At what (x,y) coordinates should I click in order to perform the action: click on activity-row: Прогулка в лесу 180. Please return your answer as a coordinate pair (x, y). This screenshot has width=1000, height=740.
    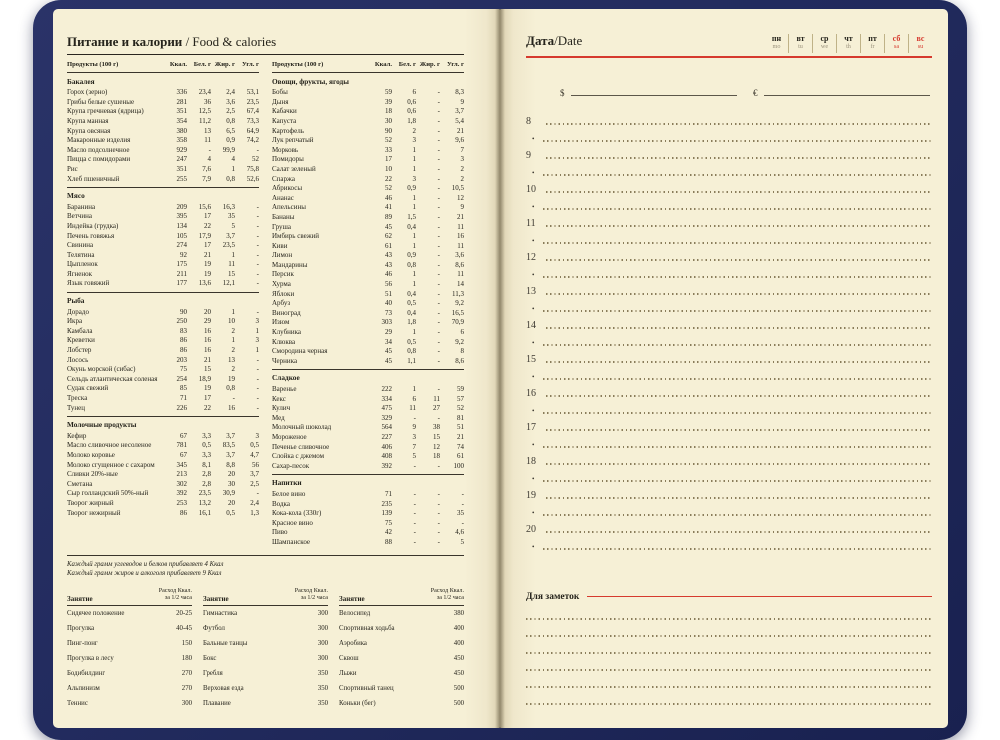
    Looking at the image, I should click on (129, 658).